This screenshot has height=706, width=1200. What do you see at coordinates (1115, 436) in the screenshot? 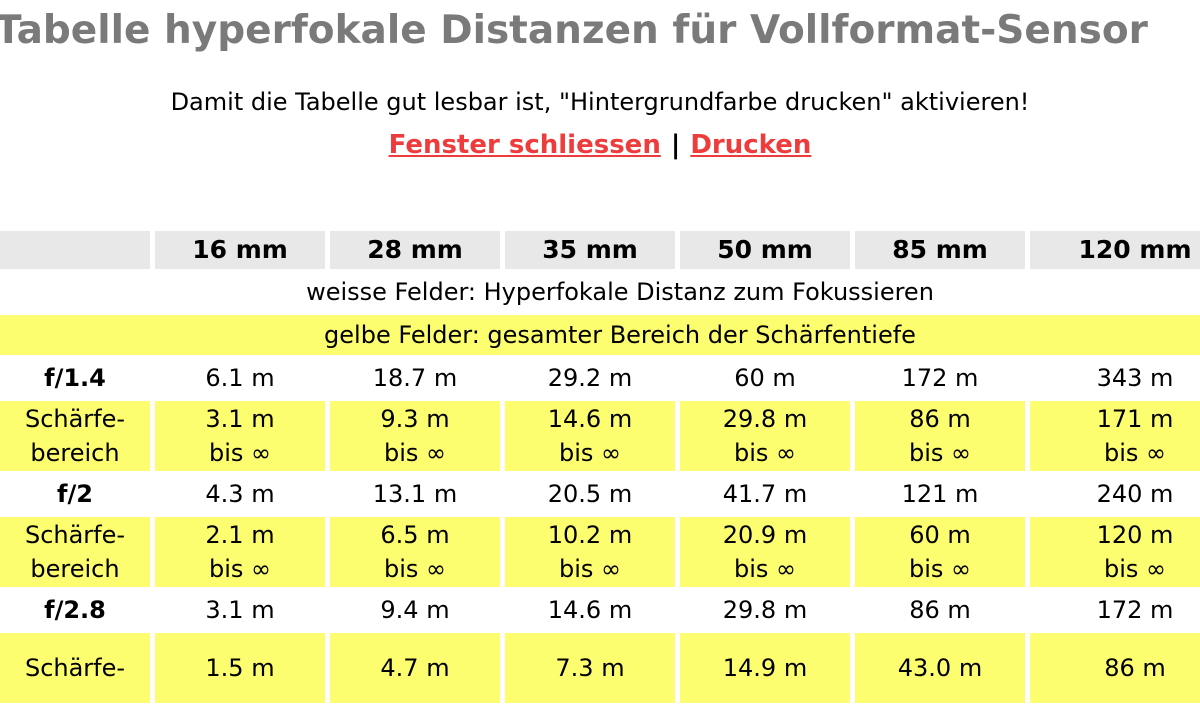
I see `range-cell: 171 m bis ∞` at bounding box center [1115, 436].